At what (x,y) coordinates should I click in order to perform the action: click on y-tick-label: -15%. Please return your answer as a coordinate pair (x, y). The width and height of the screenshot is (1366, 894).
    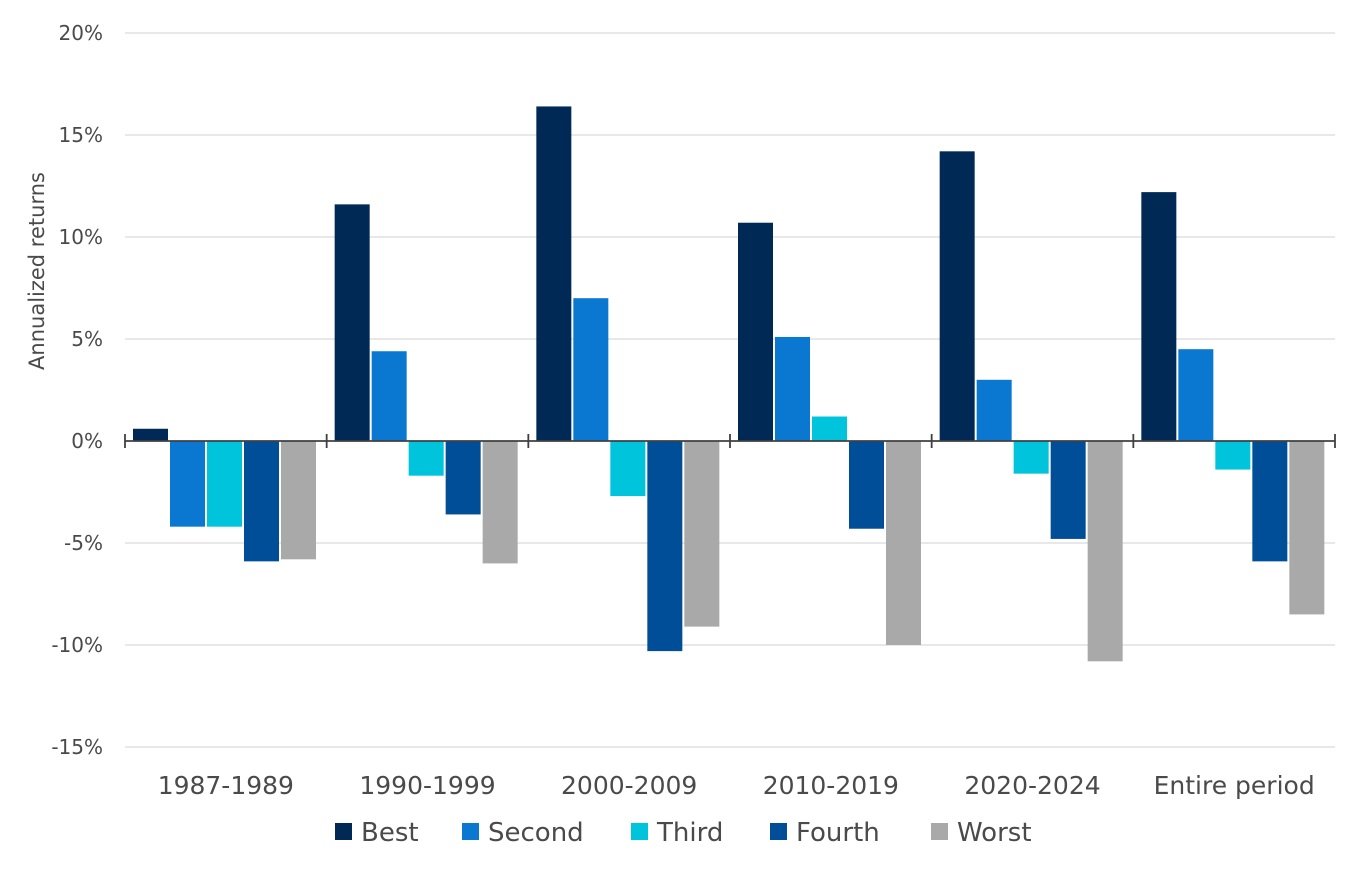
    Looking at the image, I should click on (77, 747).